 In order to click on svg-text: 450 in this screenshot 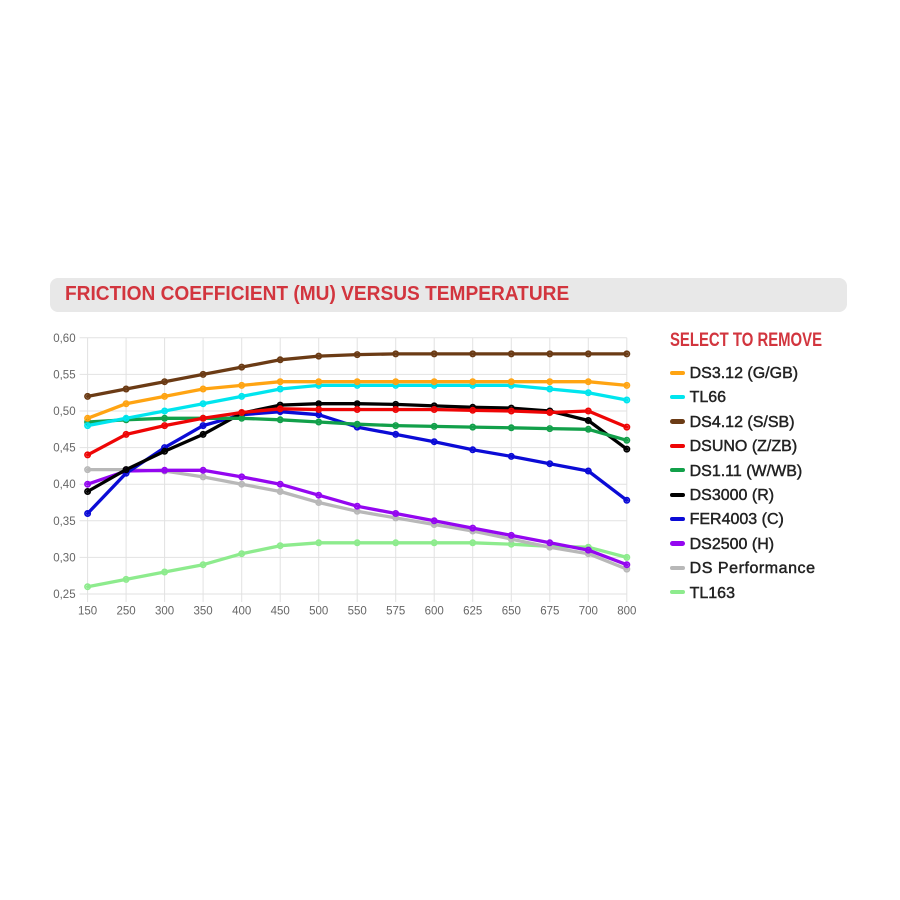, I will do `click(280, 612)`.